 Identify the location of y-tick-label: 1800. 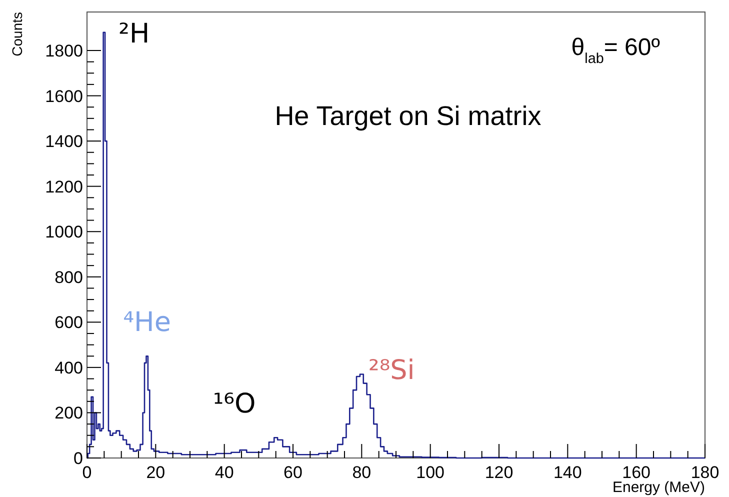
(64, 50).